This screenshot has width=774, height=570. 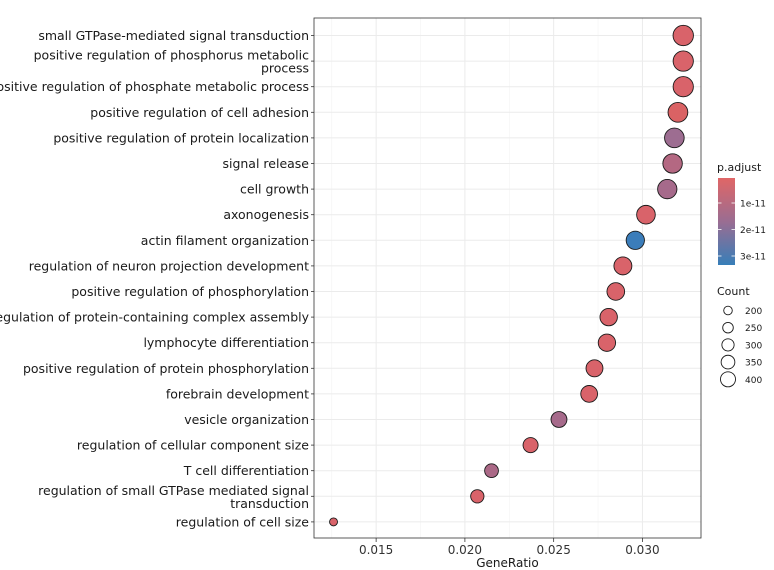 I want to click on color-legend-bar, so click(x=726, y=221).